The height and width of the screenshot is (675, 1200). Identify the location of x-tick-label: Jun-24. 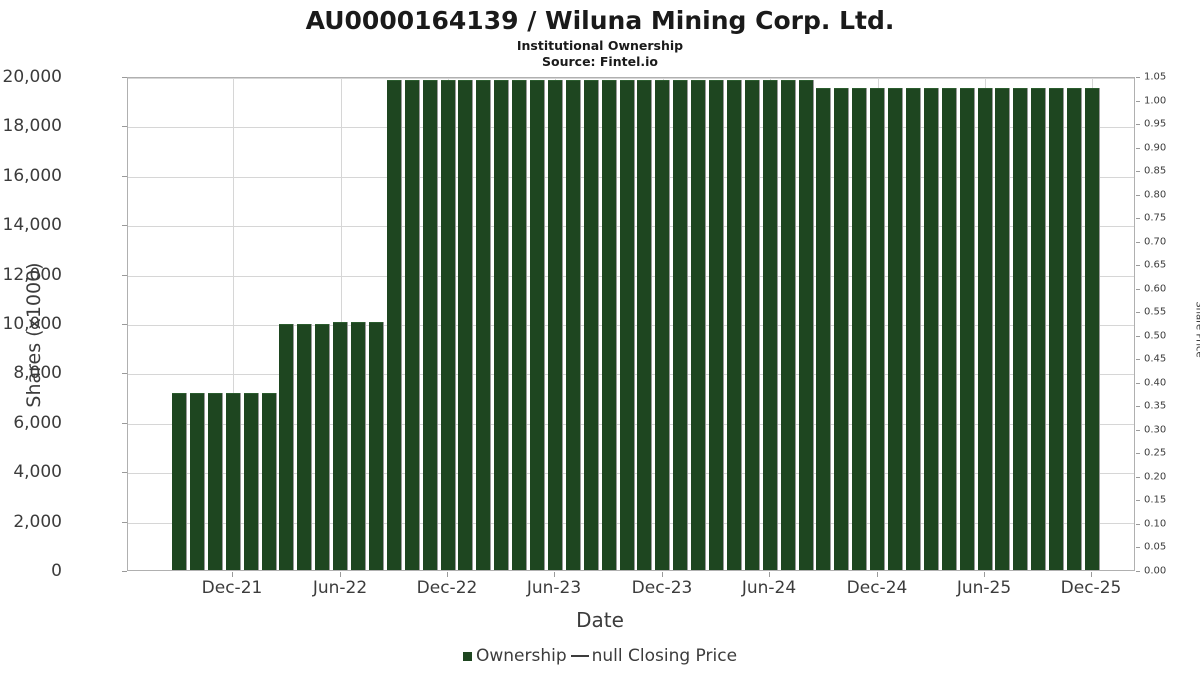
(769, 588).